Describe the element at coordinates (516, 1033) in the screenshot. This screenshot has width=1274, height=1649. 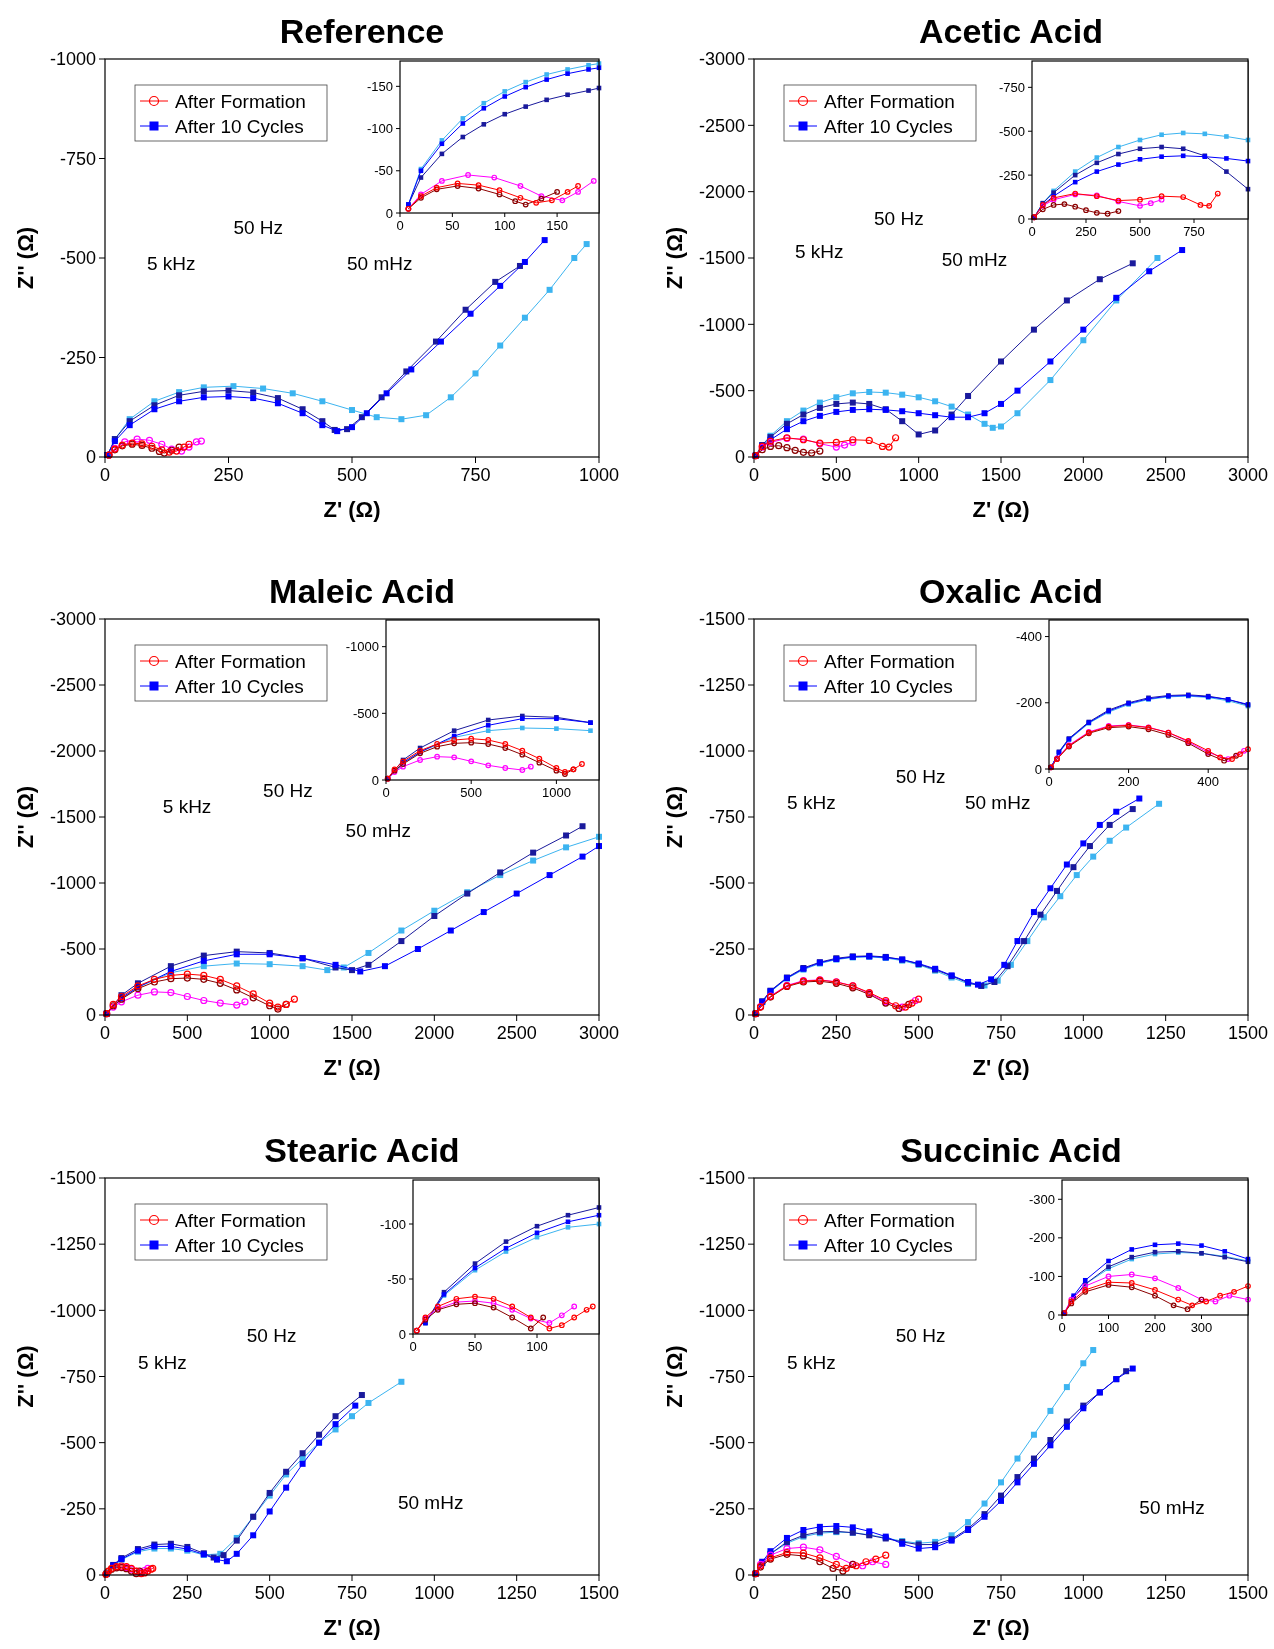
I see `x-tick-label: 2500` at that location.